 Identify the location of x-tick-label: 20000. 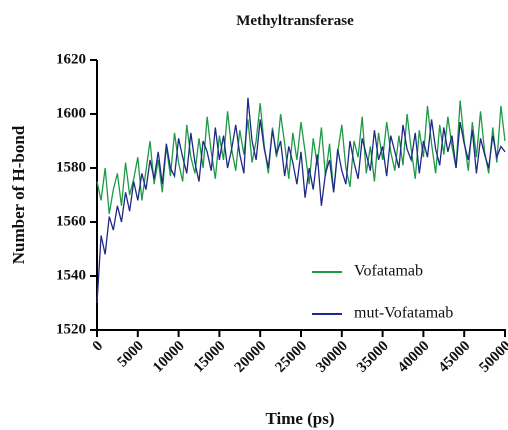
(251, 357).